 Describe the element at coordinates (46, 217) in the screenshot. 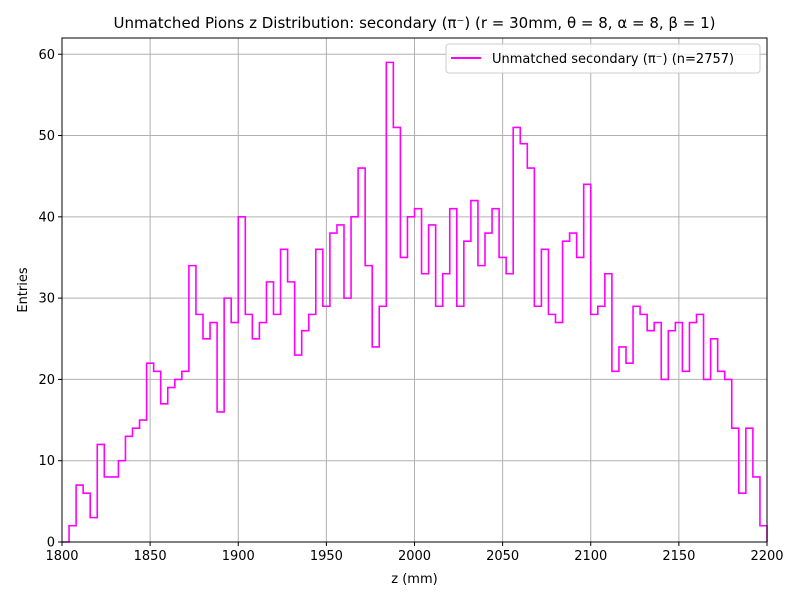

I see `y-tick-label: 40` at that location.